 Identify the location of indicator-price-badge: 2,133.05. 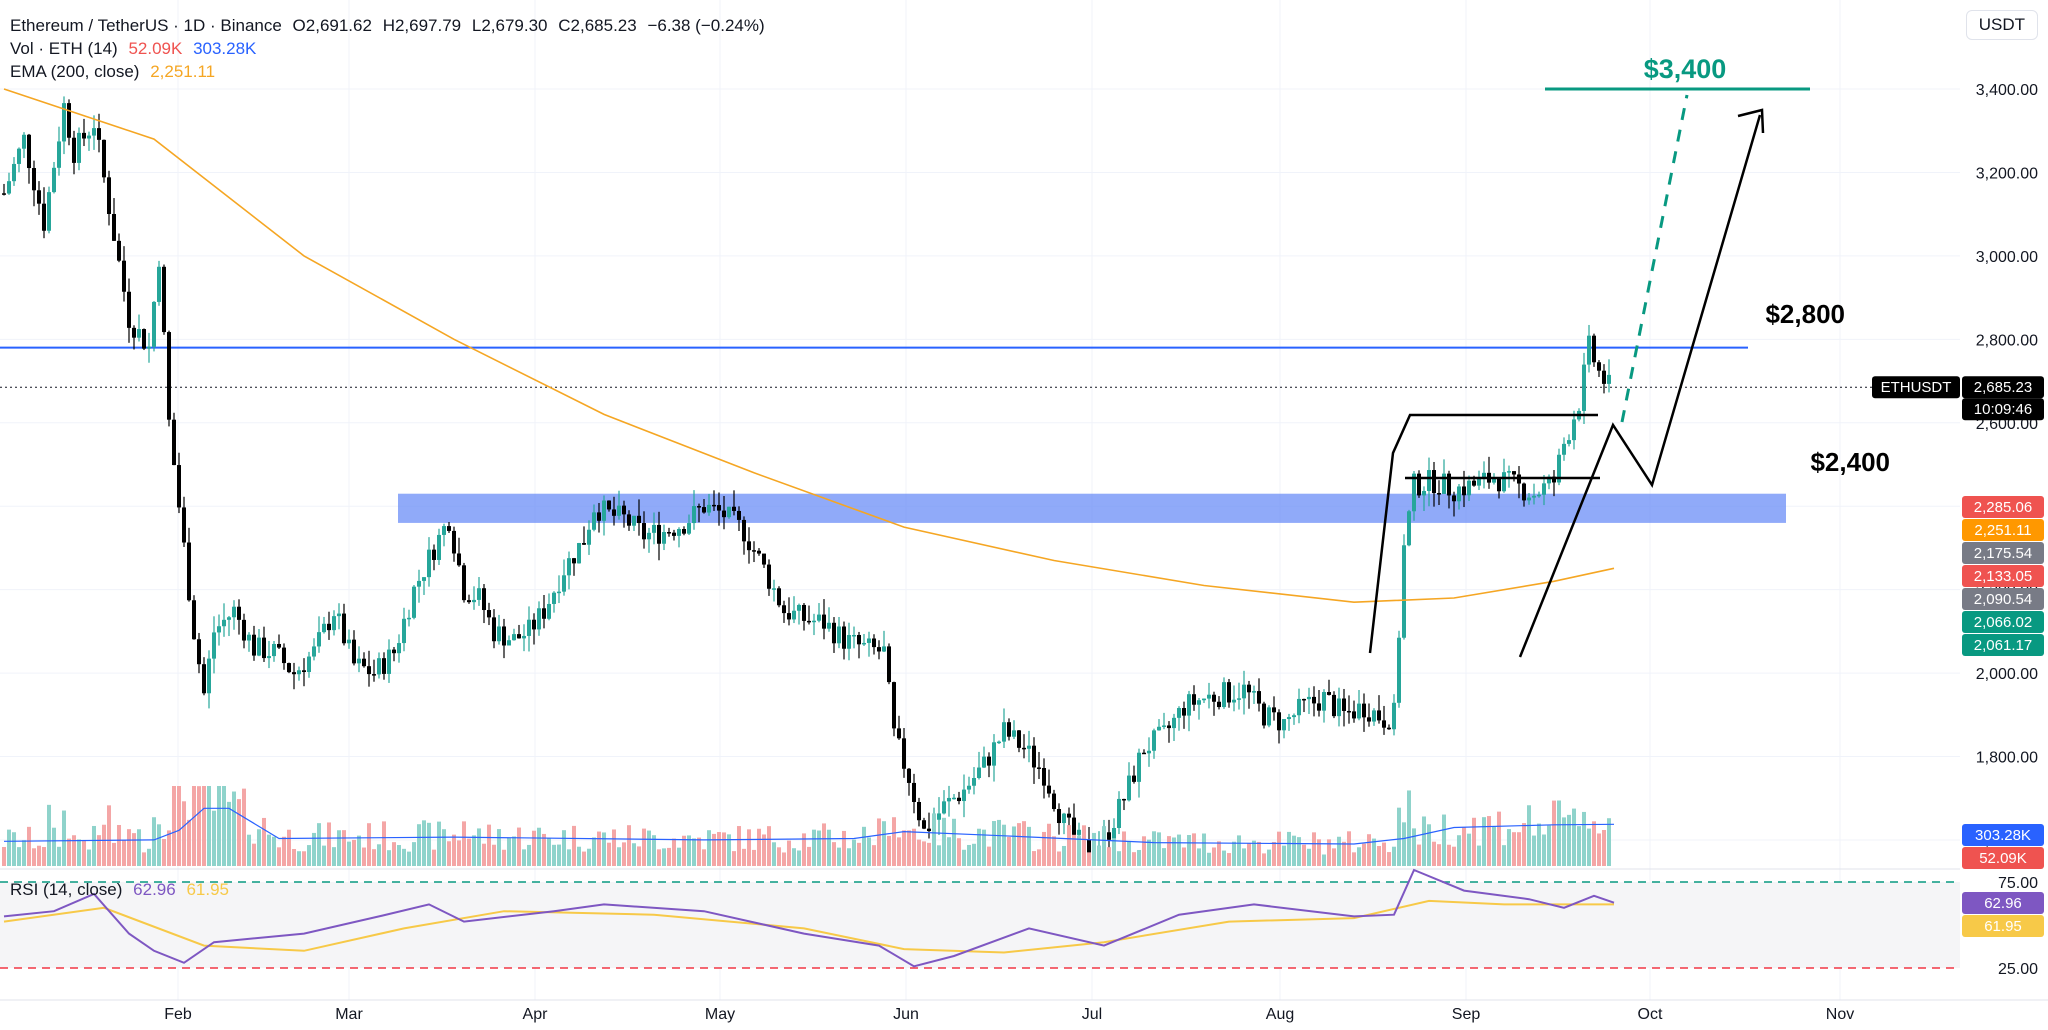
(2003, 576).